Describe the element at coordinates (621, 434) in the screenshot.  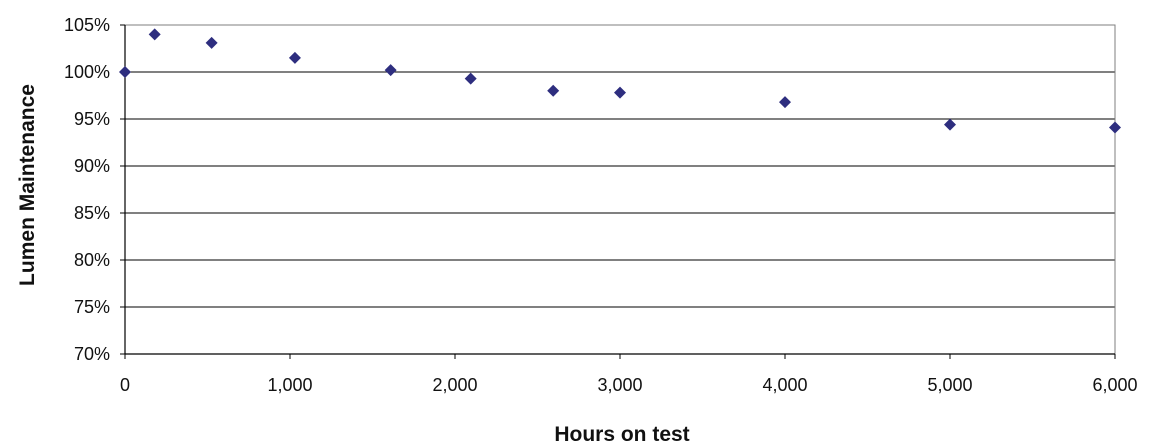
I see `x-axis-title: Hours on test` at that location.